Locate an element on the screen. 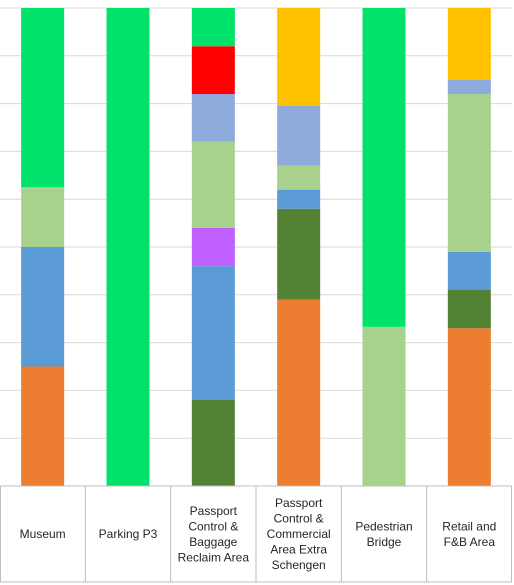 The width and height of the screenshot is (514, 585). category-label: Museum is located at coordinates (43, 534).